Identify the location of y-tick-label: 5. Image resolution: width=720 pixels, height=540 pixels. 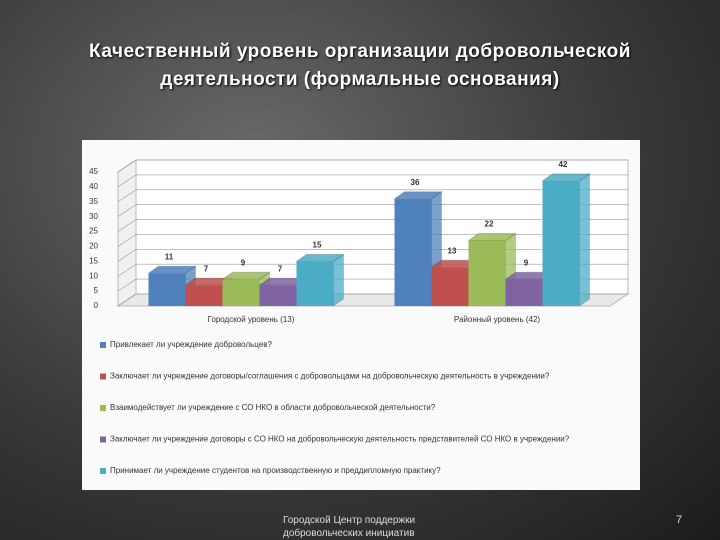
(96, 290).